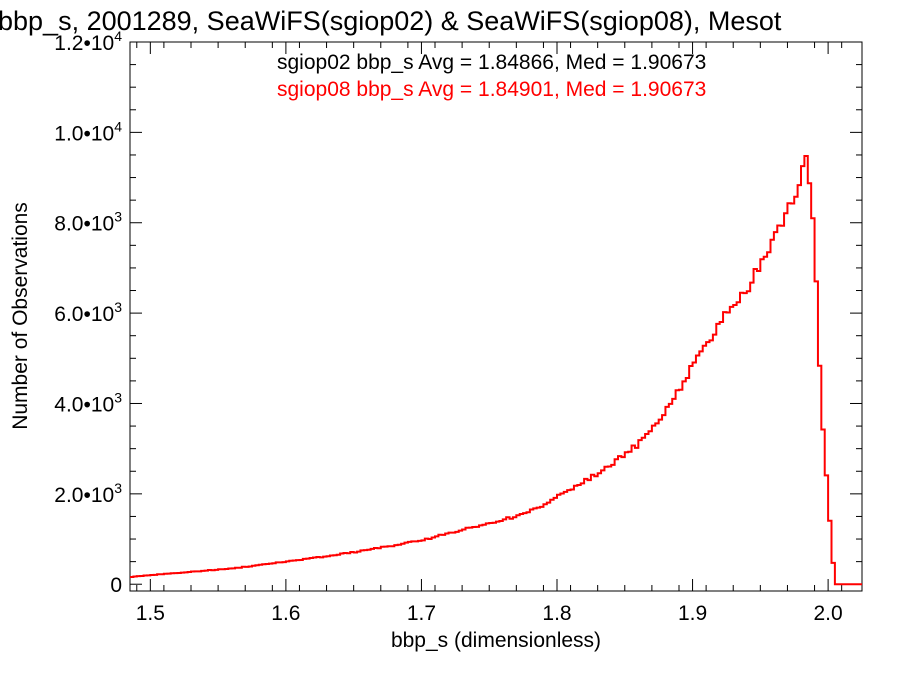  I want to click on y-tick-label: 0, so click(116, 585).